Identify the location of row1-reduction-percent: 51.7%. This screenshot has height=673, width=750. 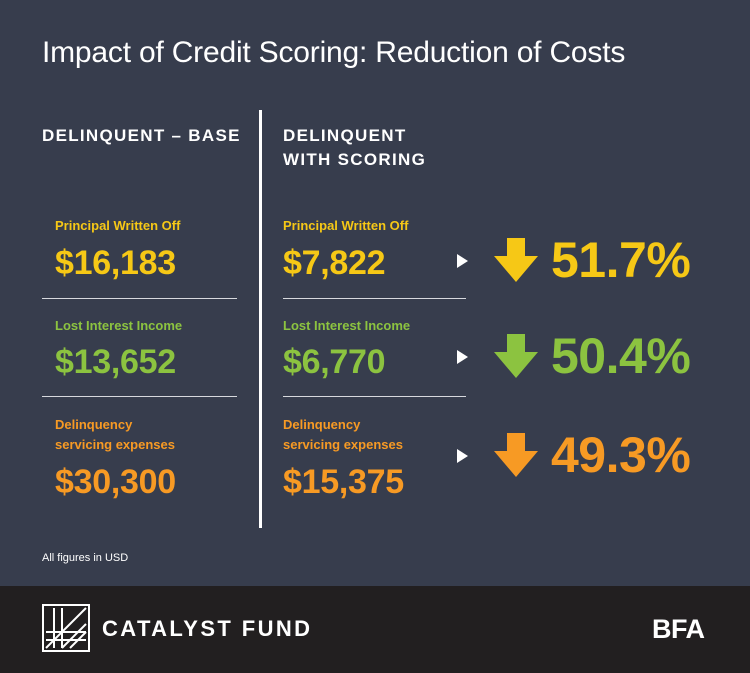
(621, 260).